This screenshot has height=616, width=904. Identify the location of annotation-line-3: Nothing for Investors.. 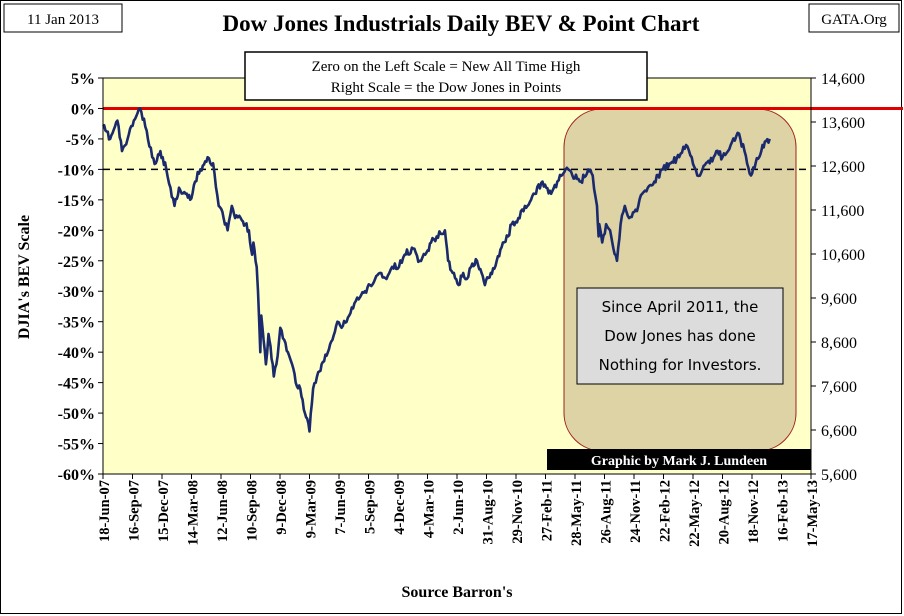
(680, 365).